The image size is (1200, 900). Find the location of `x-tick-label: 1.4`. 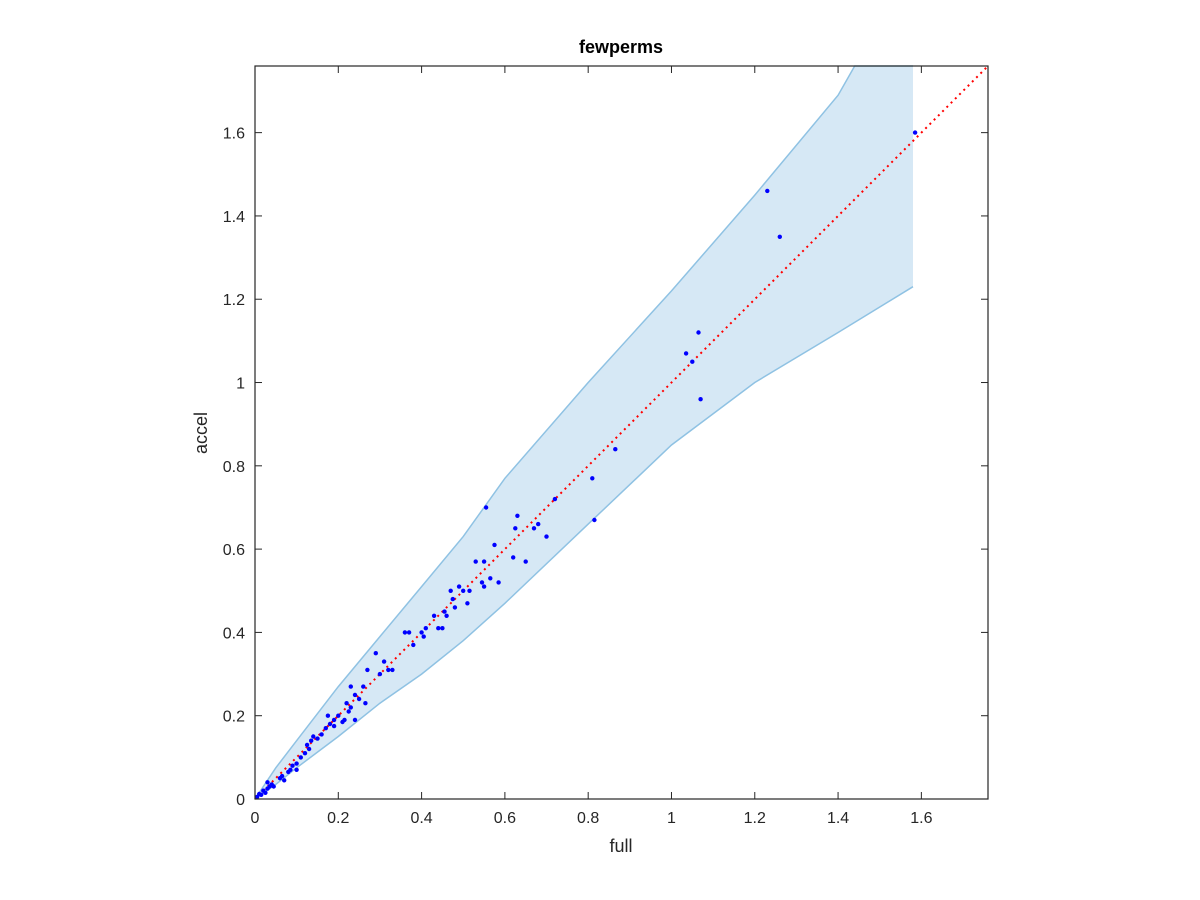

x-tick-label: 1.4 is located at coordinates (838, 818).